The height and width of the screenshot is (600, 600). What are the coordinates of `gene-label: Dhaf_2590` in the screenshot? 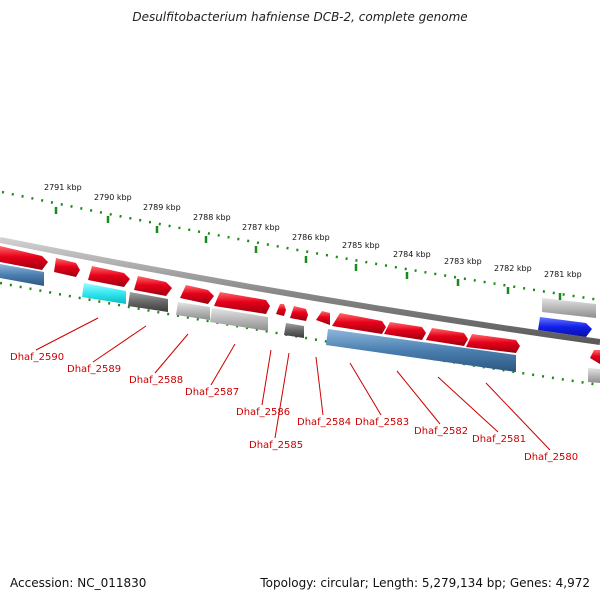 It's located at (37, 357).